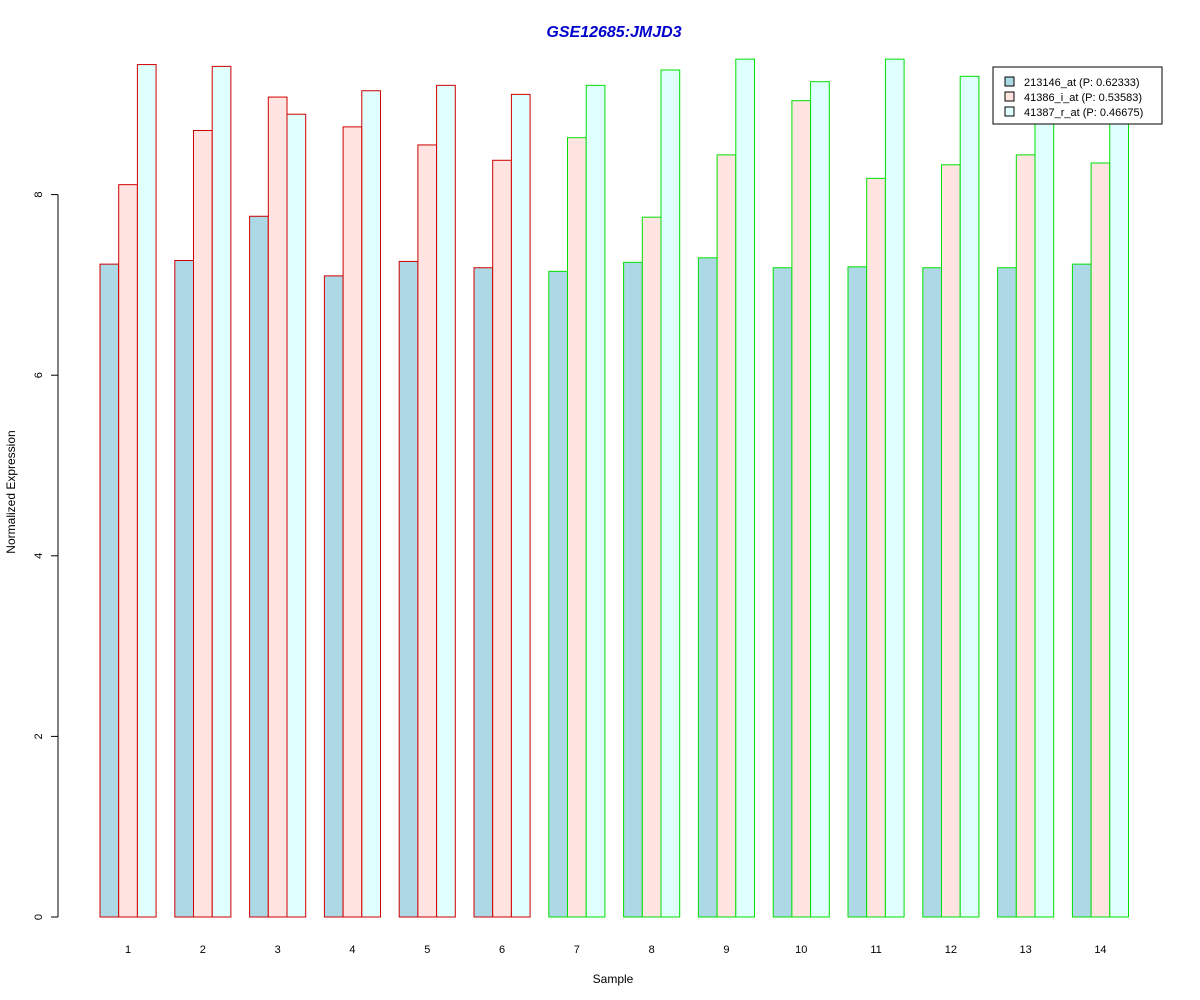 This screenshot has width=1200, height=1000. I want to click on y-axis: 0 2 4 6 8, so click(46, 556).